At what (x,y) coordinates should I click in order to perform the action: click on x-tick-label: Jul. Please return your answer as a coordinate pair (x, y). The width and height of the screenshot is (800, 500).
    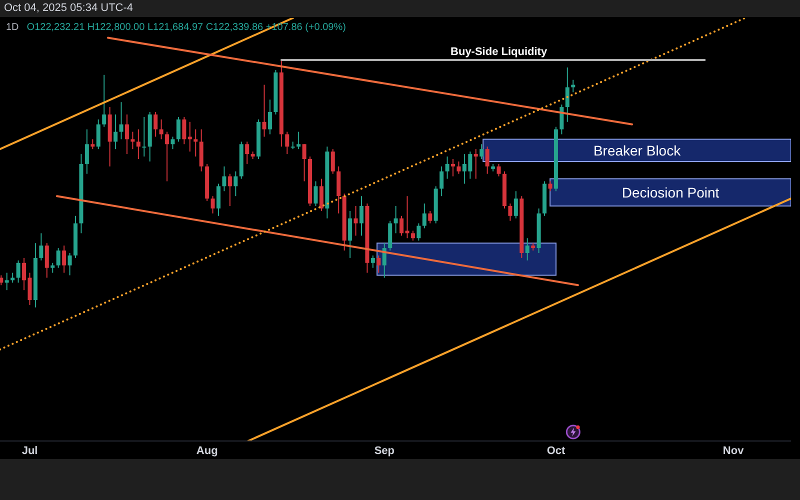
    Looking at the image, I should click on (30, 450).